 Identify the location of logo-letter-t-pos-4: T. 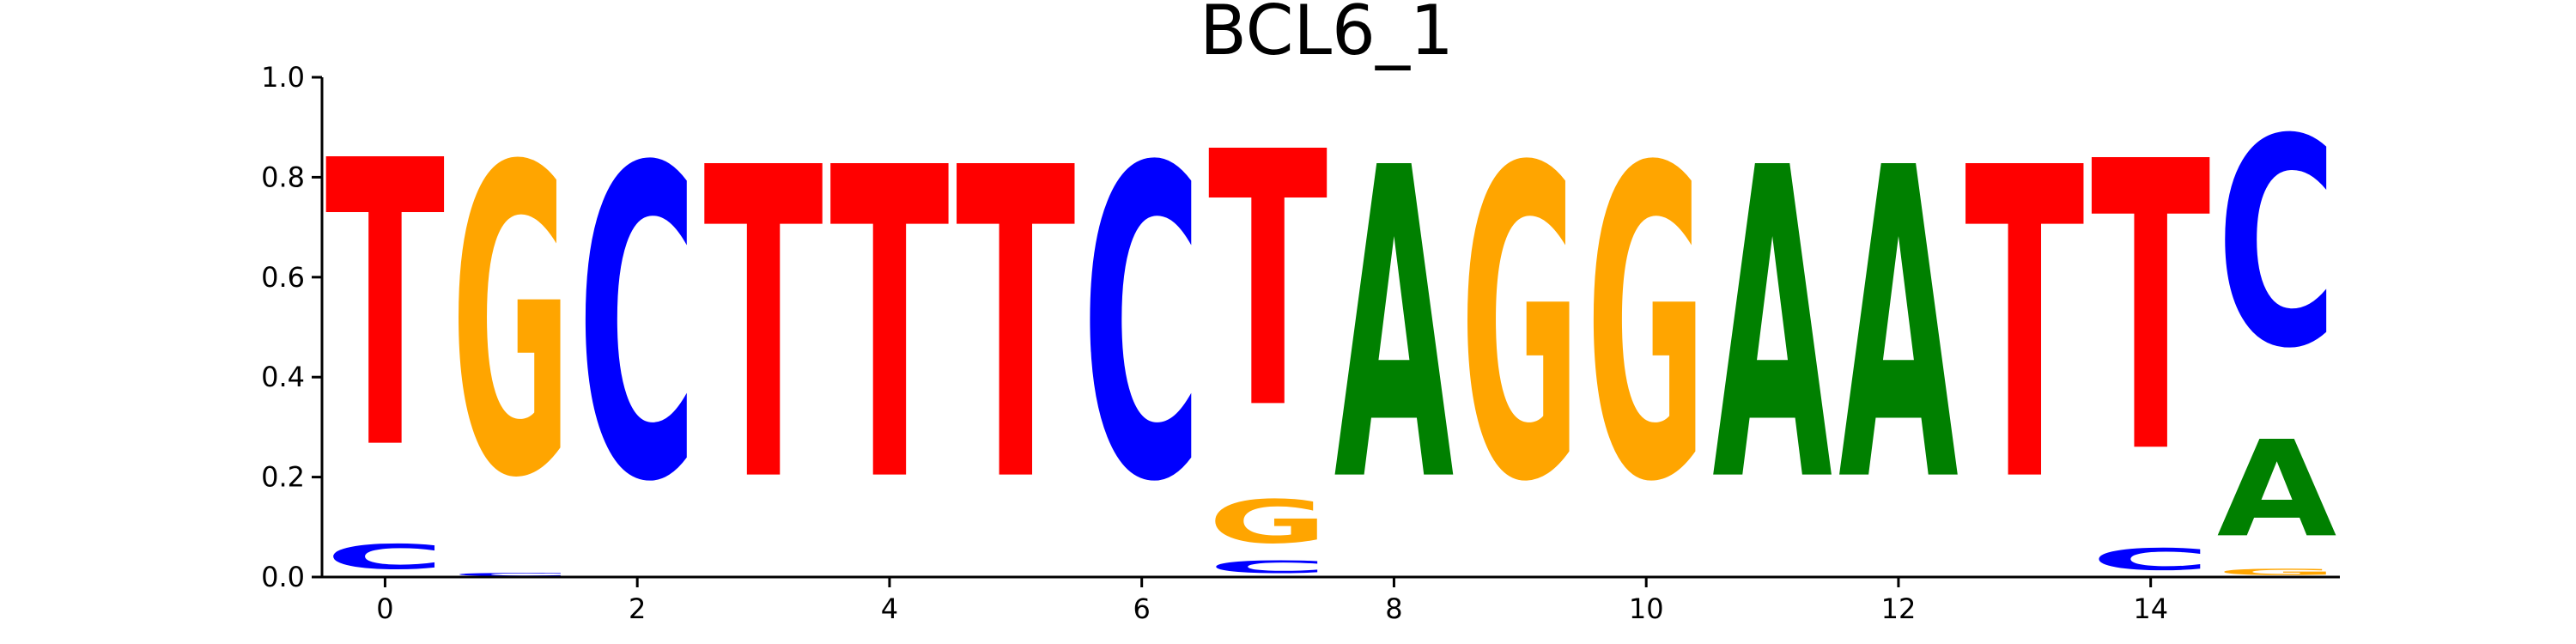
(890, 326).